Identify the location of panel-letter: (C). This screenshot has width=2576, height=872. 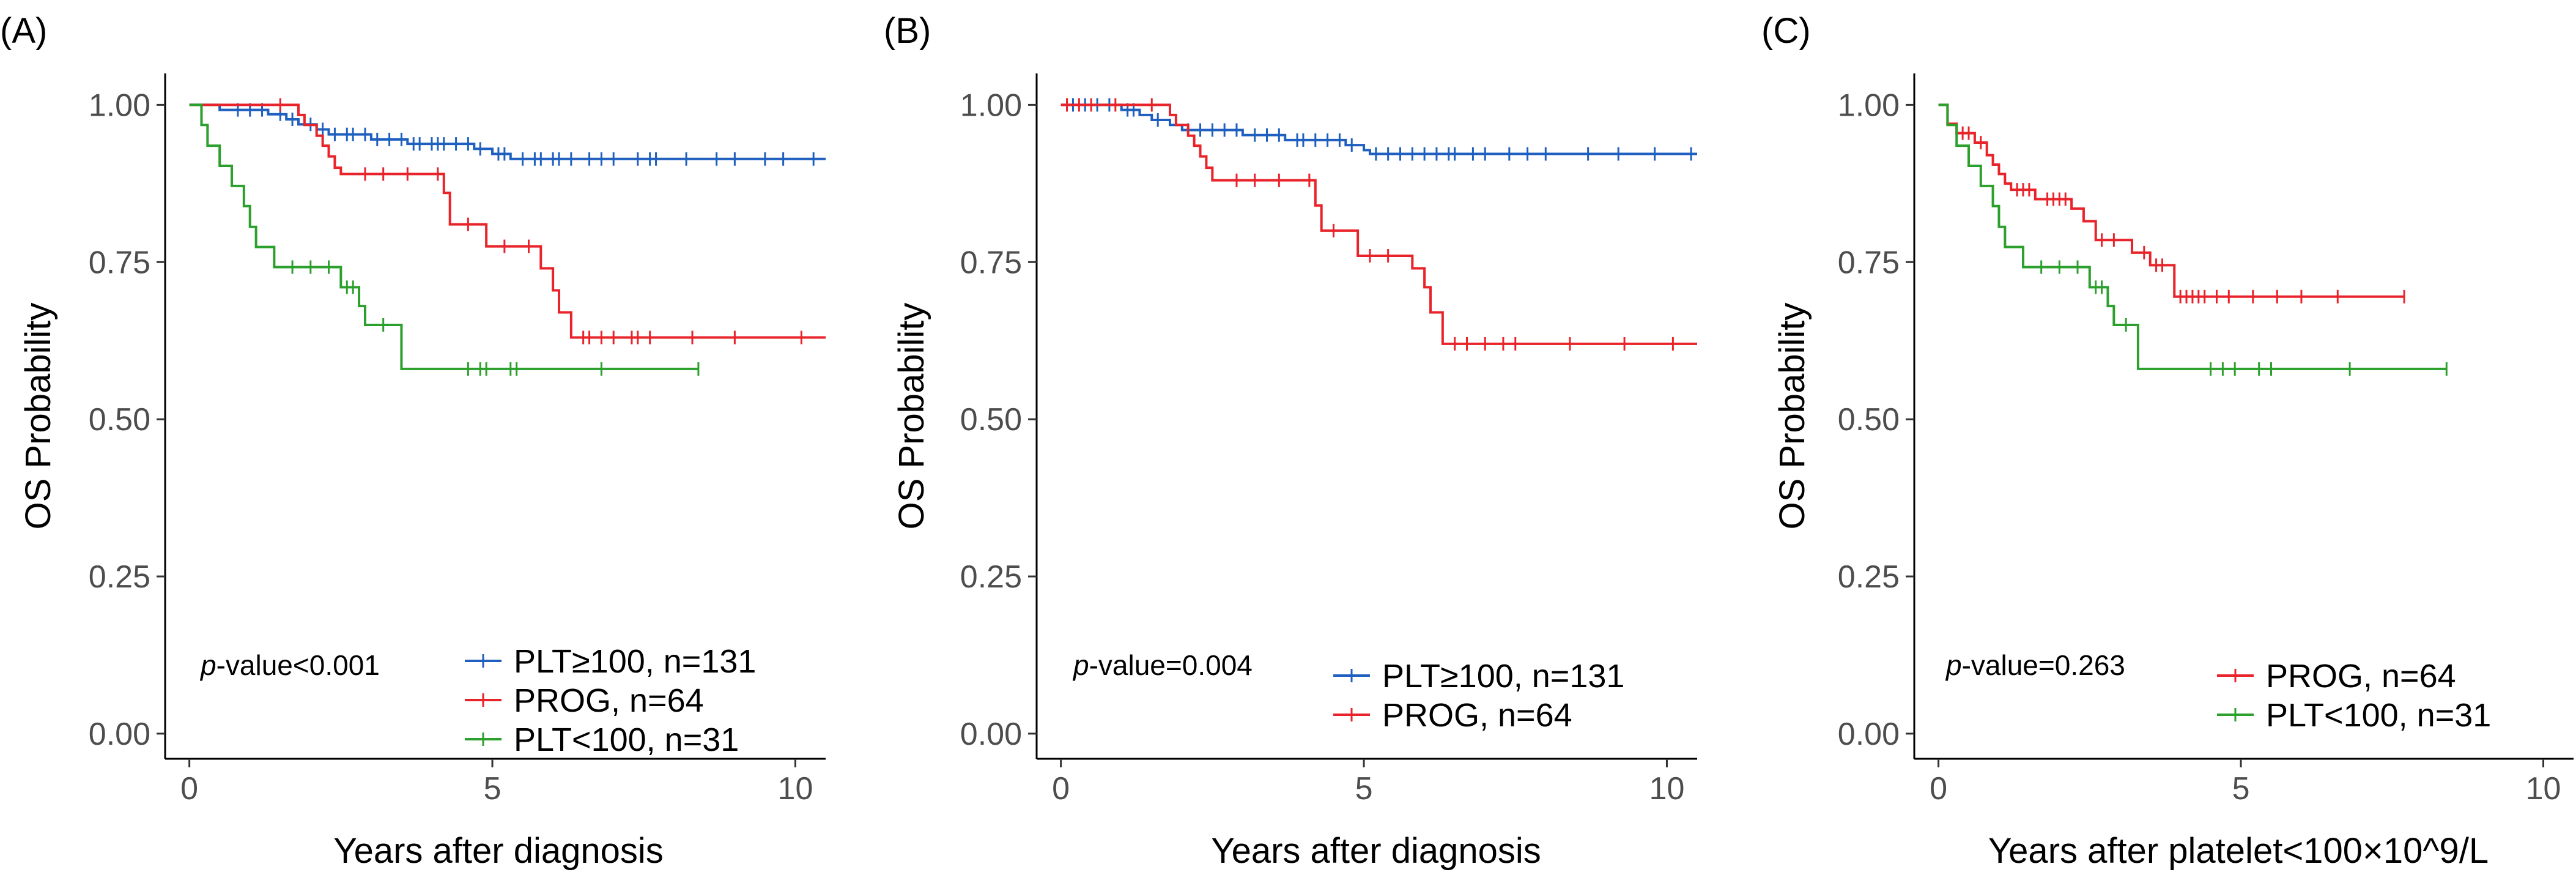
(1786, 31).